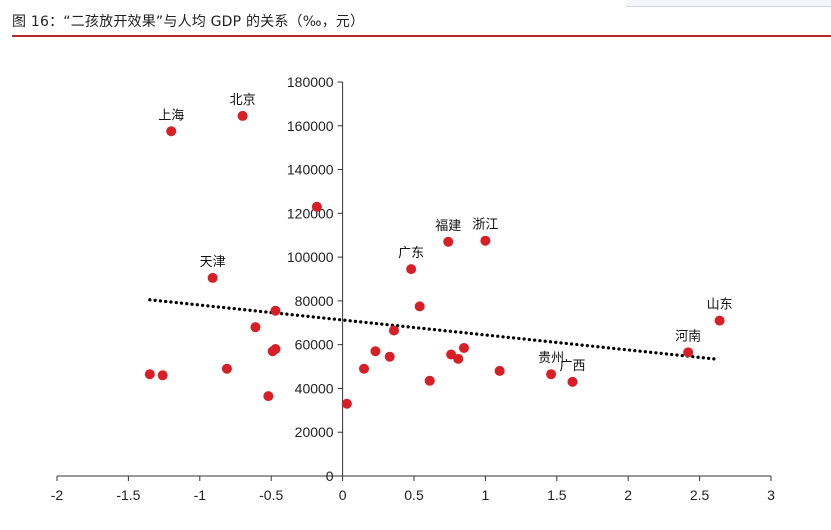 The height and width of the screenshot is (530, 831). I want to click on point-label: 贵州, so click(551, 358).